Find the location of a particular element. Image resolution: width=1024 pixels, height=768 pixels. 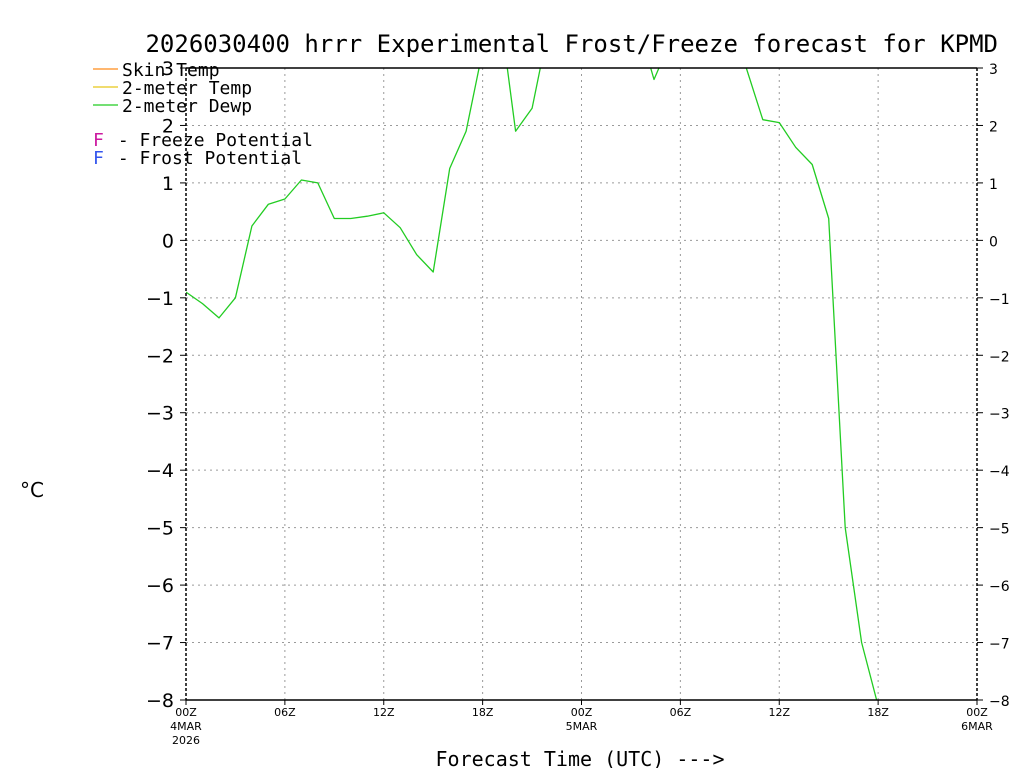

y-tick-label-left: −8 is located at coordinates (160, 701).